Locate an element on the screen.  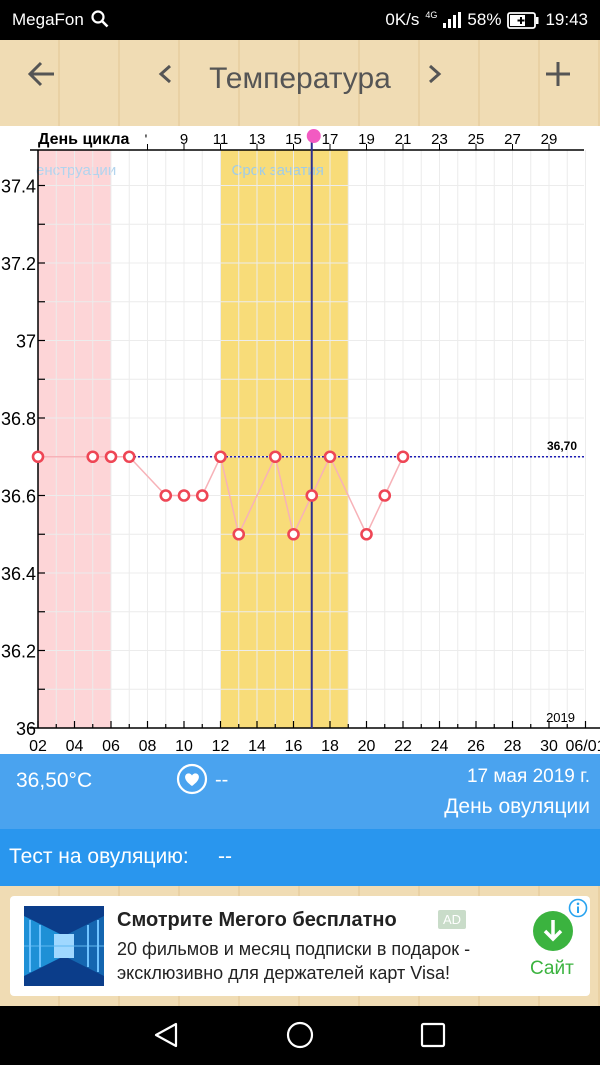
status-bar: MegaFon 0K/s 4G 58% 19:43 is located at coordinates (300, 20).